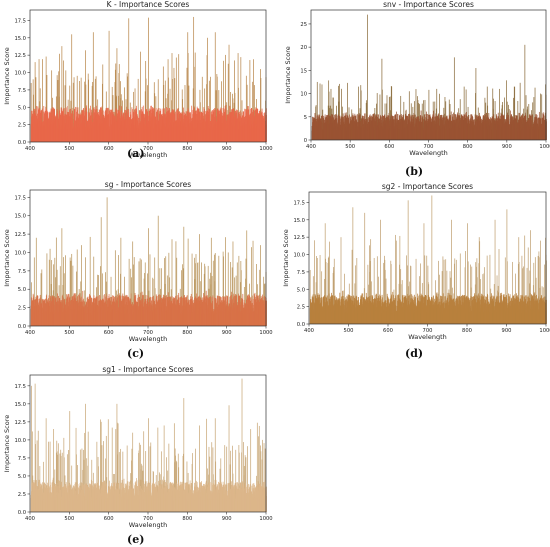 This screenshot has height=547, width=550. What do you see at coordinates (428, 4) in the screenshot?
I see `chart-title: snv - Importance Scores` at bounding box center [428, 4].